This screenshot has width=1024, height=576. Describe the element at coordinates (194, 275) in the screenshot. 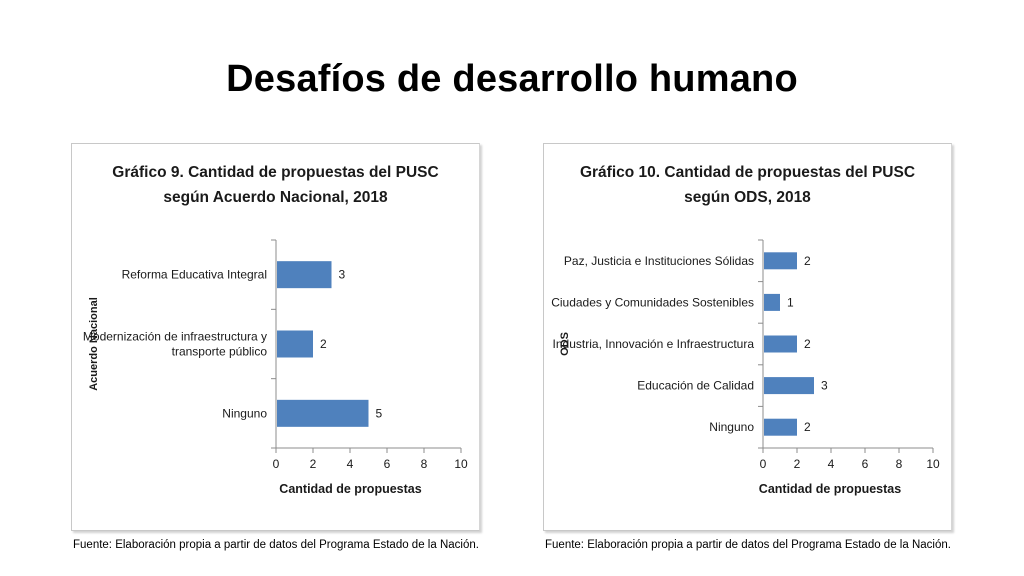

I see `category-label: Reforma Educativa Integral` at that location.